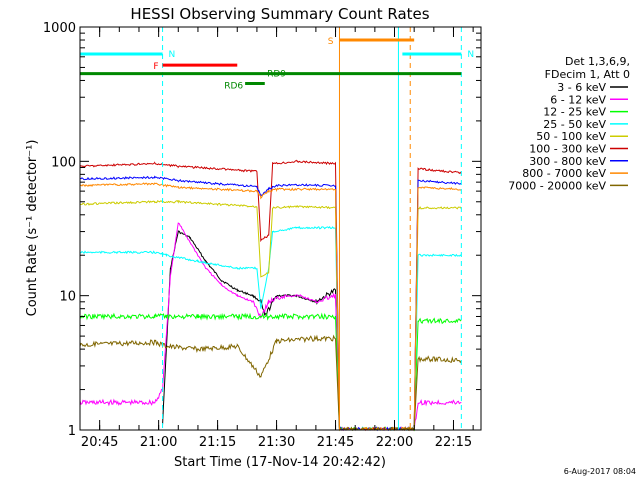  I want to click on legend-label-3-6-kev: 3 - 6 keV, so click(581, 87).